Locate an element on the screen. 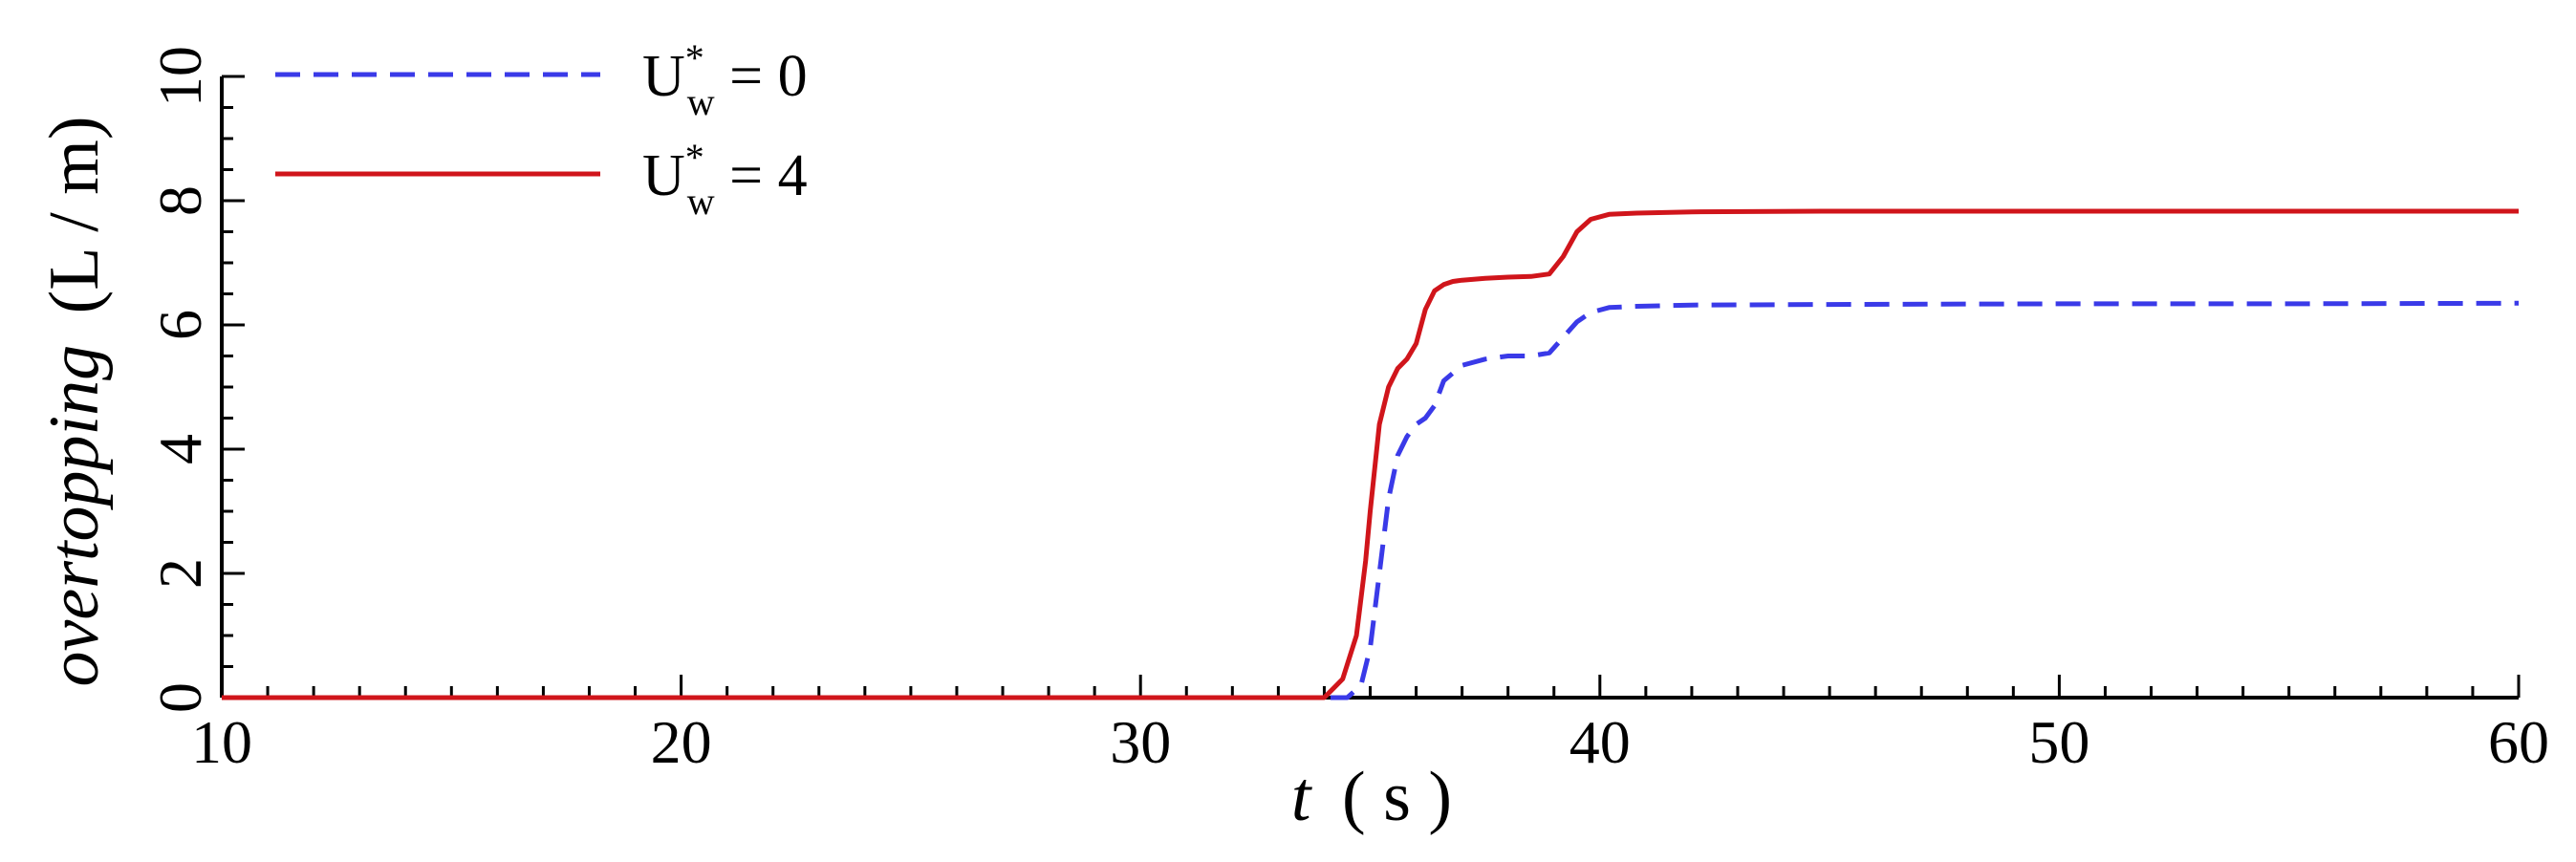 The height and width of the screenshot is (862, 2576). x-axis-title: t ( s ) is located at coordinates (1371, 797).